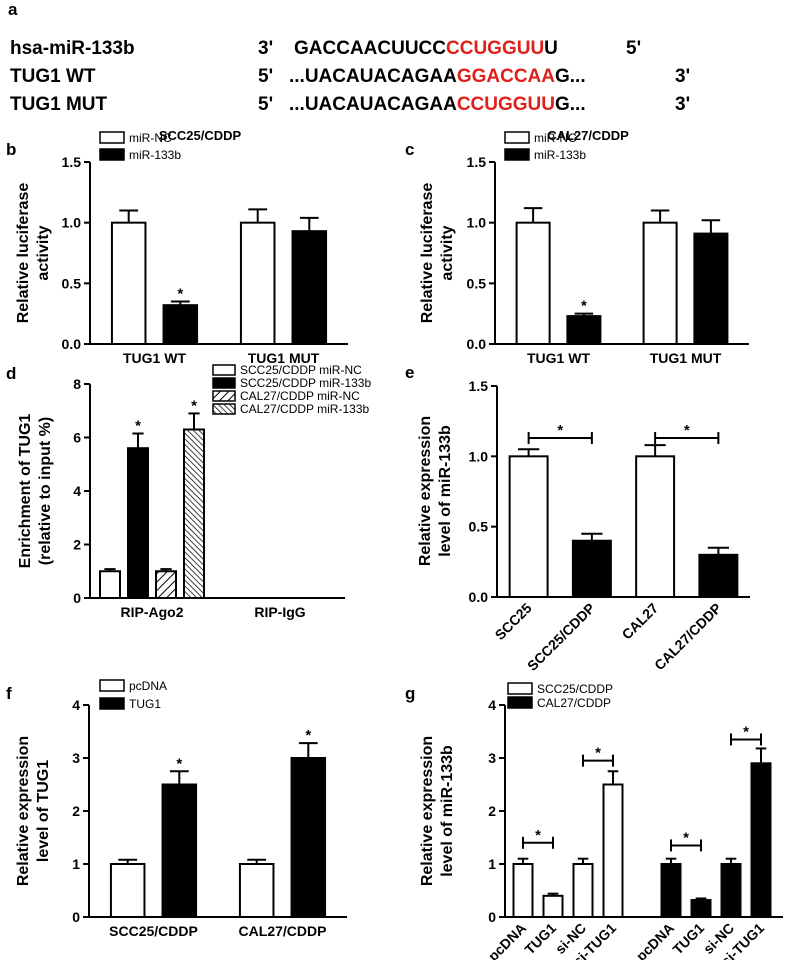 The image size is (797, 960). What do you see at coordinates (45, 491) in the screenshot?
I see `y-axis-label-line: (relative to input %)` at bounding box center [45, 491].